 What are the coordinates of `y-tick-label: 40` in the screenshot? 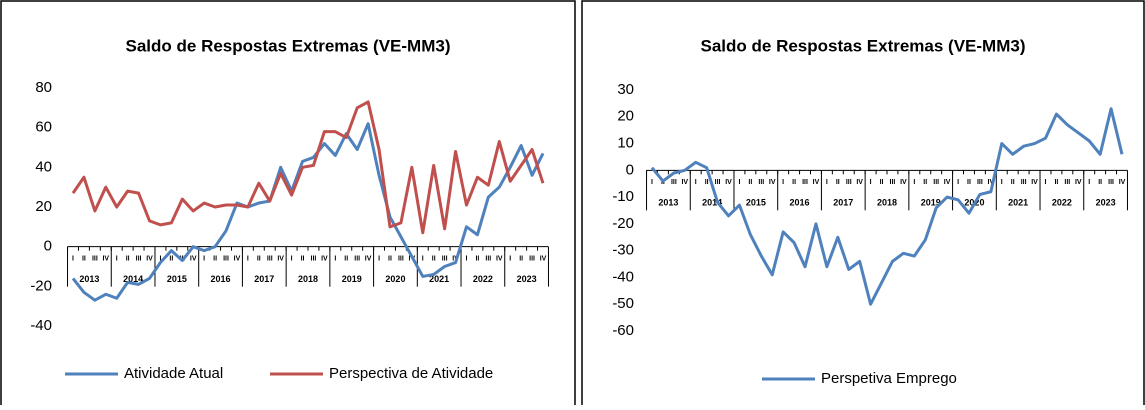 It's located at (43, 166).